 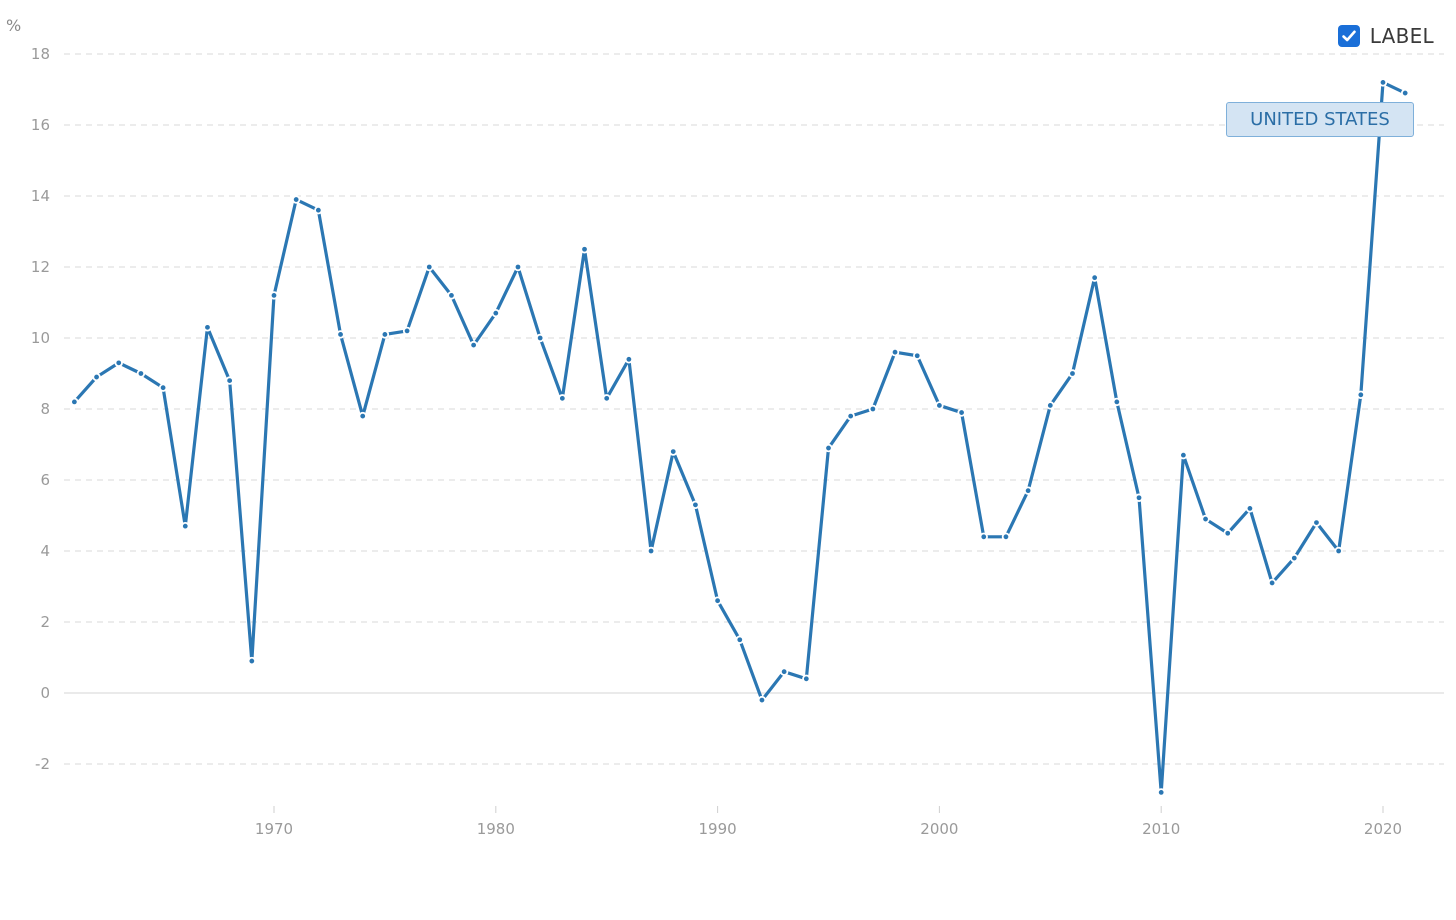 What do you see at coordinates (40, 54) in the screenshot?
I see `y-tick-label: 18` at bounding box center [40, 54].